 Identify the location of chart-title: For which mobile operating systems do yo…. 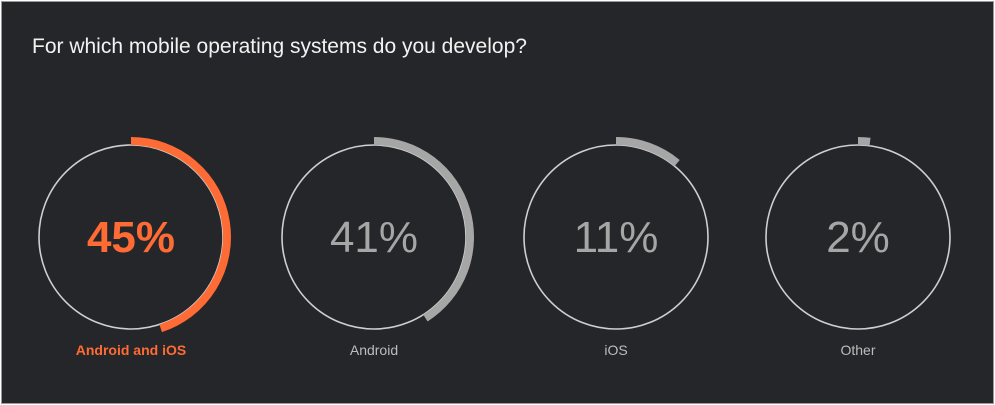
(279, 46).